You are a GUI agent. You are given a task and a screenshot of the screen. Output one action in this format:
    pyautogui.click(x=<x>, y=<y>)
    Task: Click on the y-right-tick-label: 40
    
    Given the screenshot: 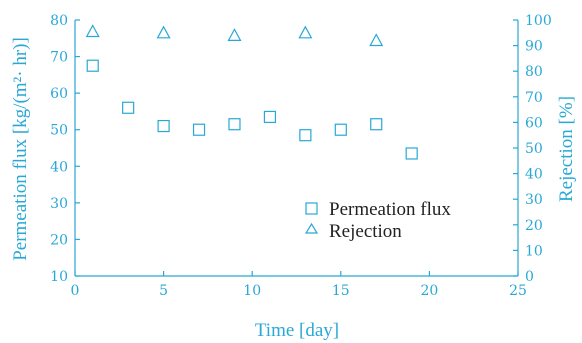 What is the action you would take?
    pyautogui.click(x=534, y=175)
    